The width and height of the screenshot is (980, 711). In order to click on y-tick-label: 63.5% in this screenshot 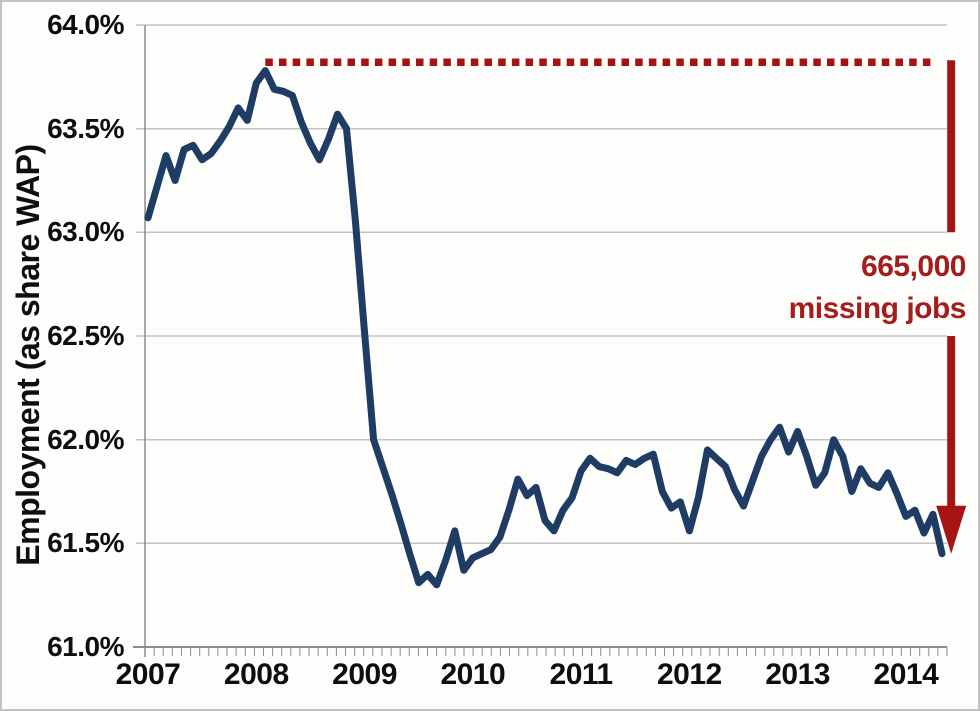, I will do `click(85, 128)`.